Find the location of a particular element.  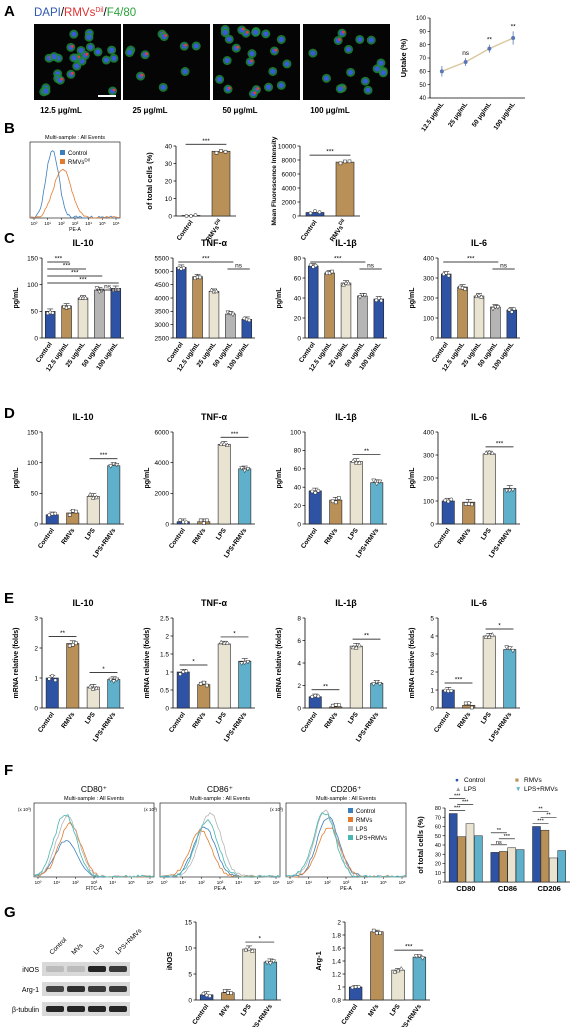

histogram-y-multiplier: (x 10³) is located at coordinates (25, 809).